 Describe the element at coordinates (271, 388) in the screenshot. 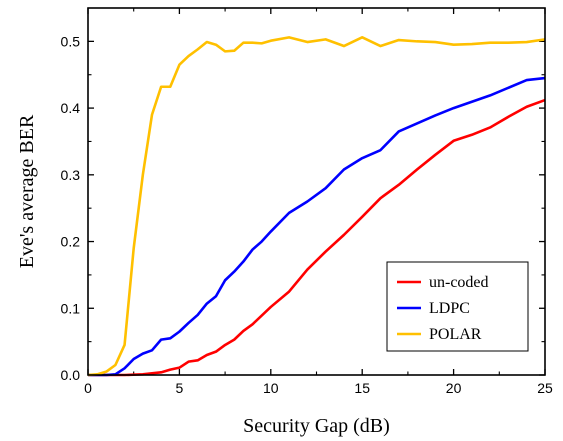

I see `x-tick-label: 10` at that location.